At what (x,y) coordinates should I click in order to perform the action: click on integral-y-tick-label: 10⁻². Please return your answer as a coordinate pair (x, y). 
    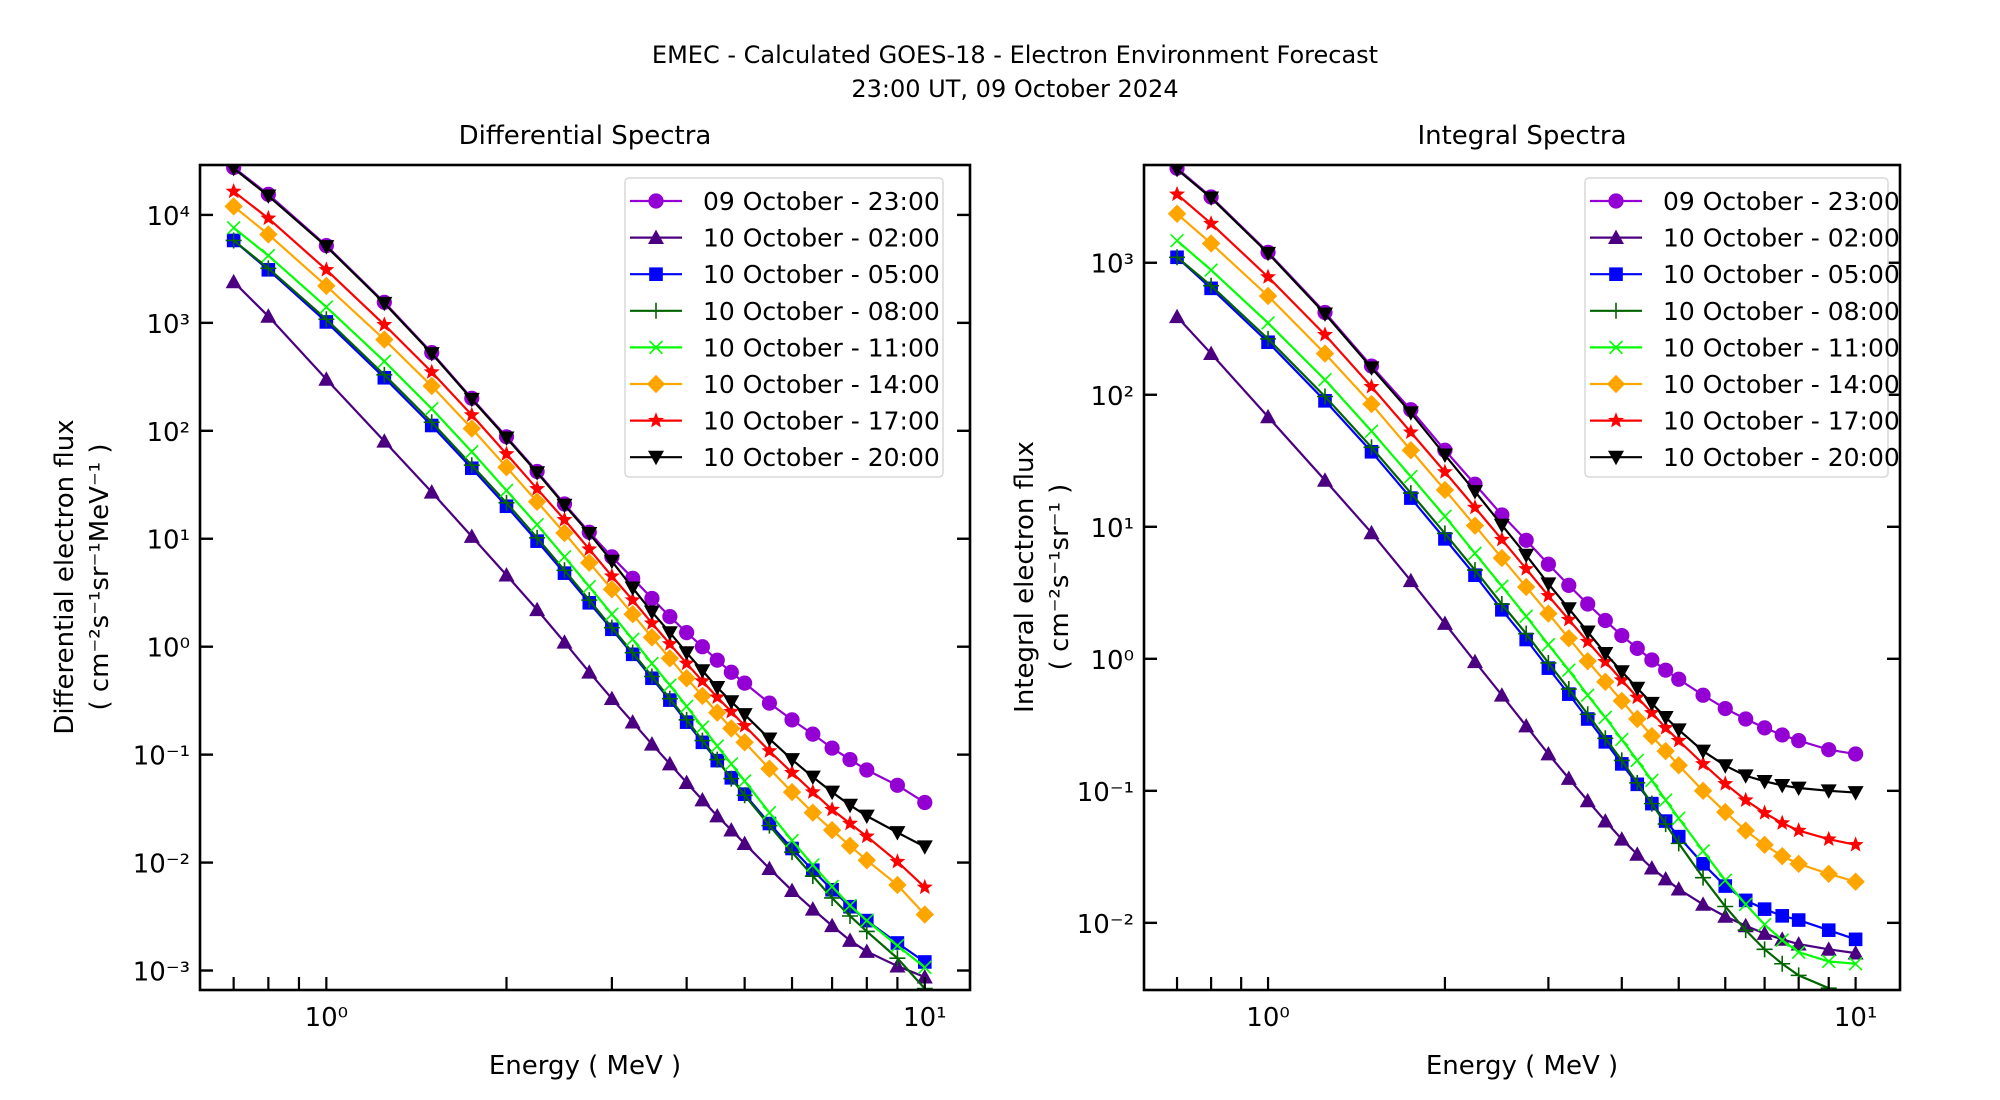
    Looking at the image, I should click on (1105, 925).